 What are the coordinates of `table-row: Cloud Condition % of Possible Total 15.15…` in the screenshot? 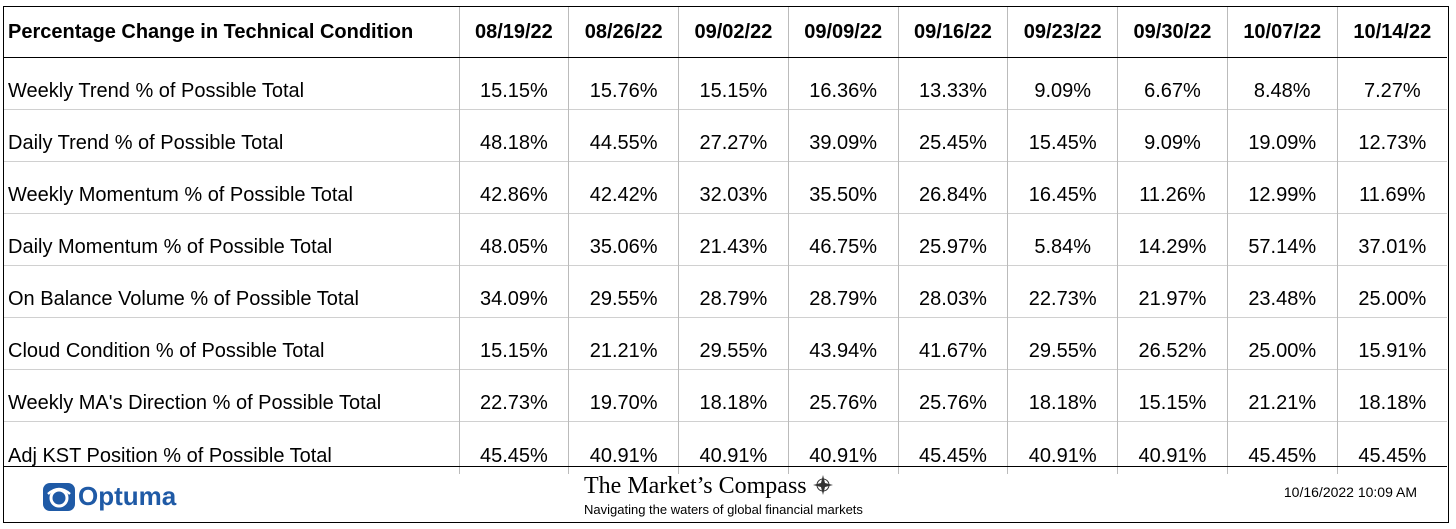 It's located at (725, 343).